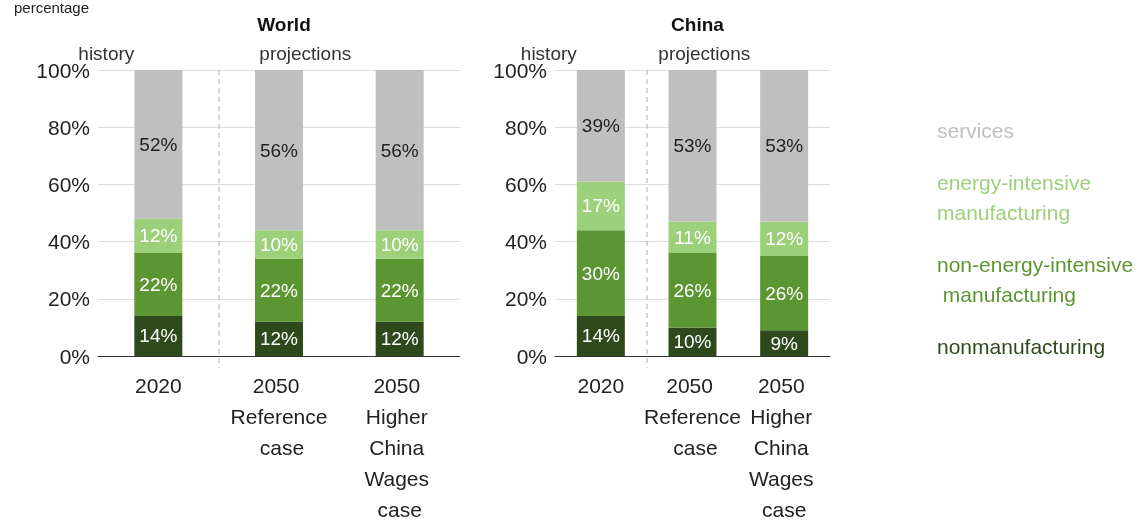 The height and width of the screenshot is (525, 1147). Describe the element at coordinates (1021, 346) in the screenshot. I see `text: nonmanufacturing` at that location.